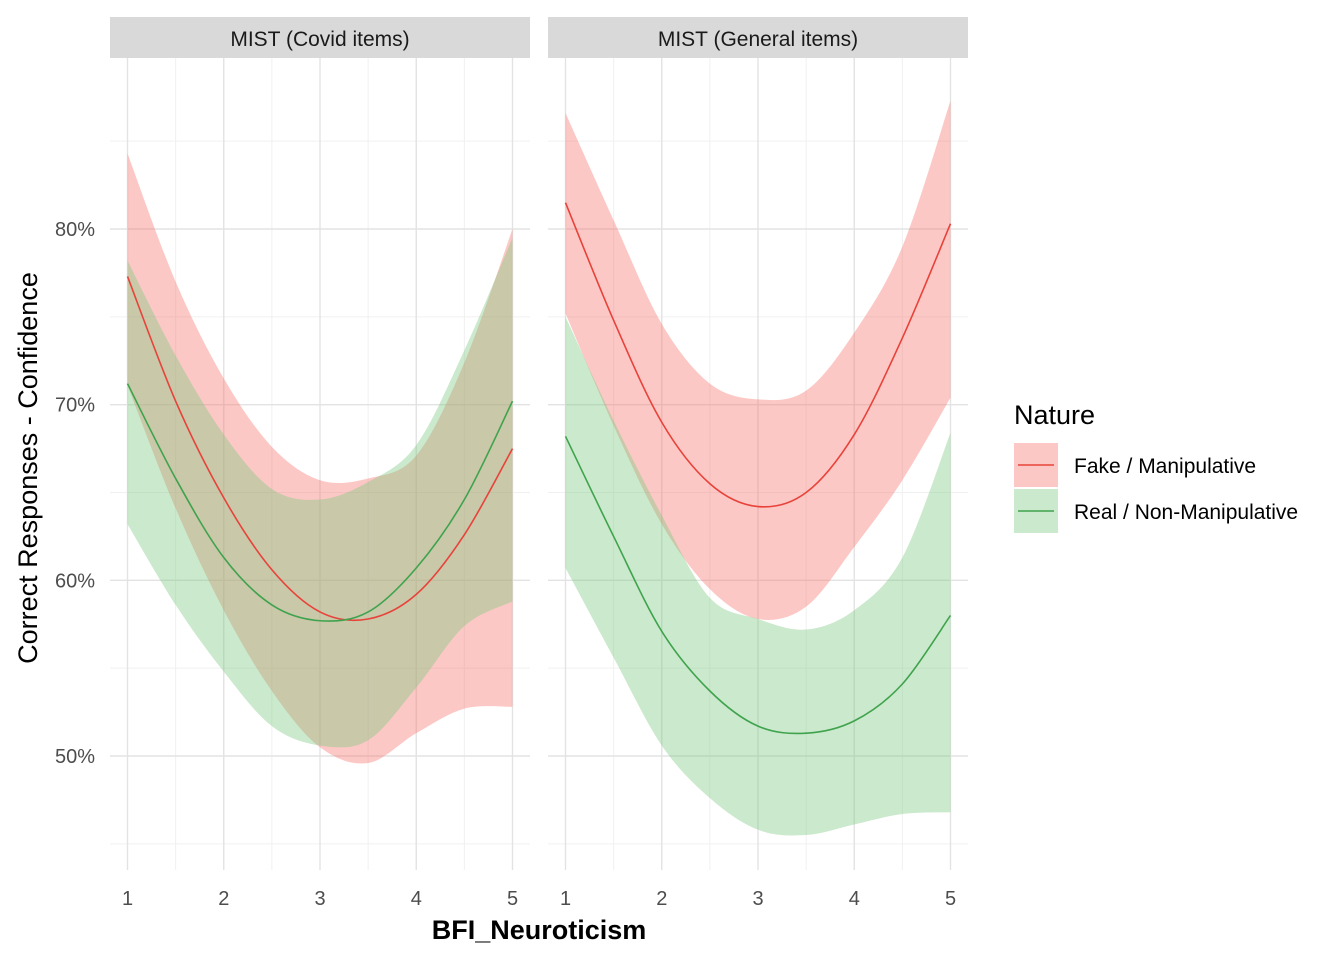 Image resolution: width=1344 pixels, height=960 pixels. I want to click on legend-label: Fake / Manipulative, so click(1165, 466).